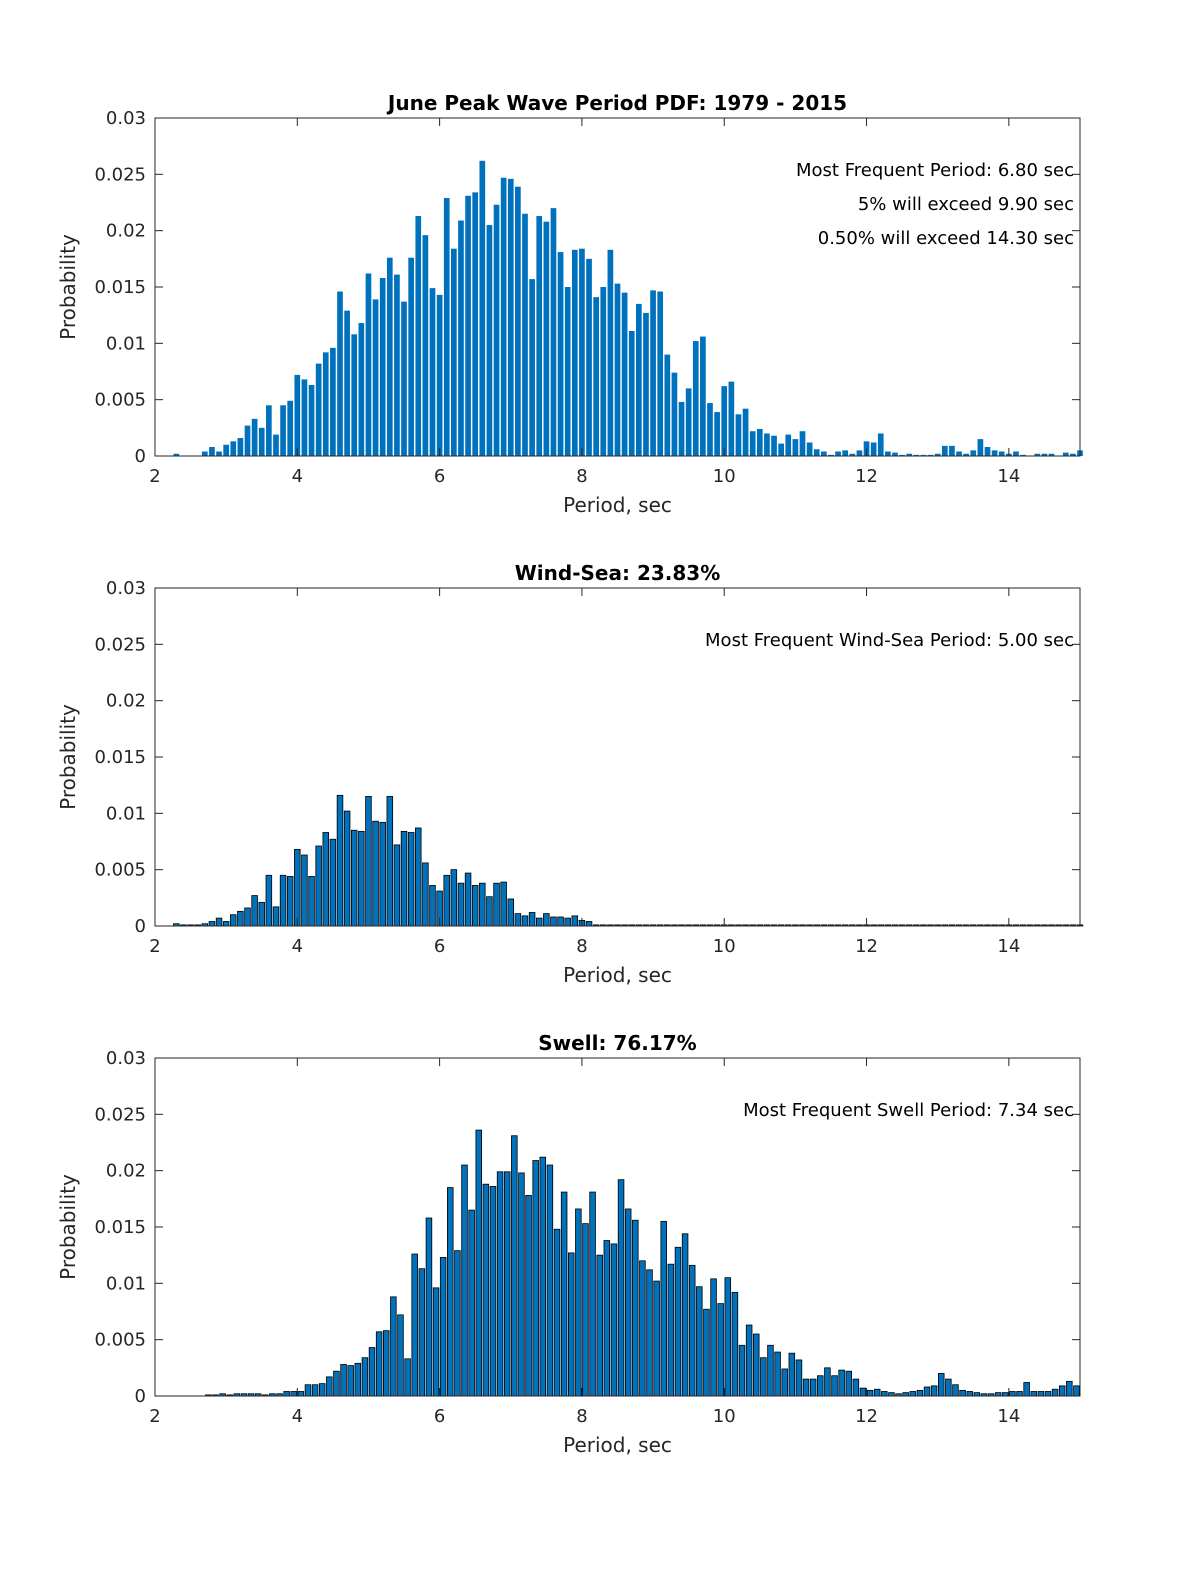 Image resolution: width=1200 pixels, height=1575 pixels. I want to click on y-tick-label: 0.02, so click(126, 701).